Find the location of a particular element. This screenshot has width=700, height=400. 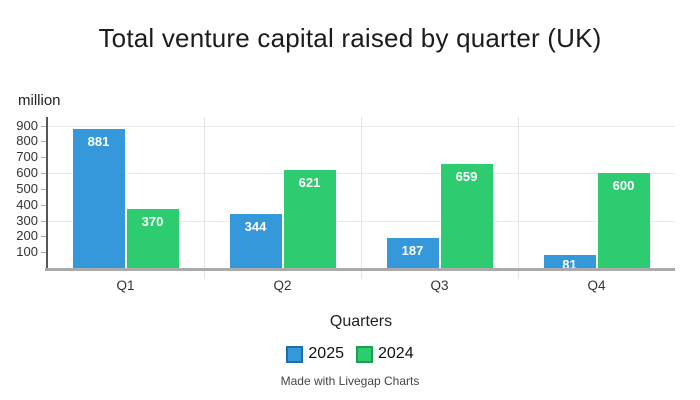

bar-2024-q3: 659 is located at coordinates (466, 215).